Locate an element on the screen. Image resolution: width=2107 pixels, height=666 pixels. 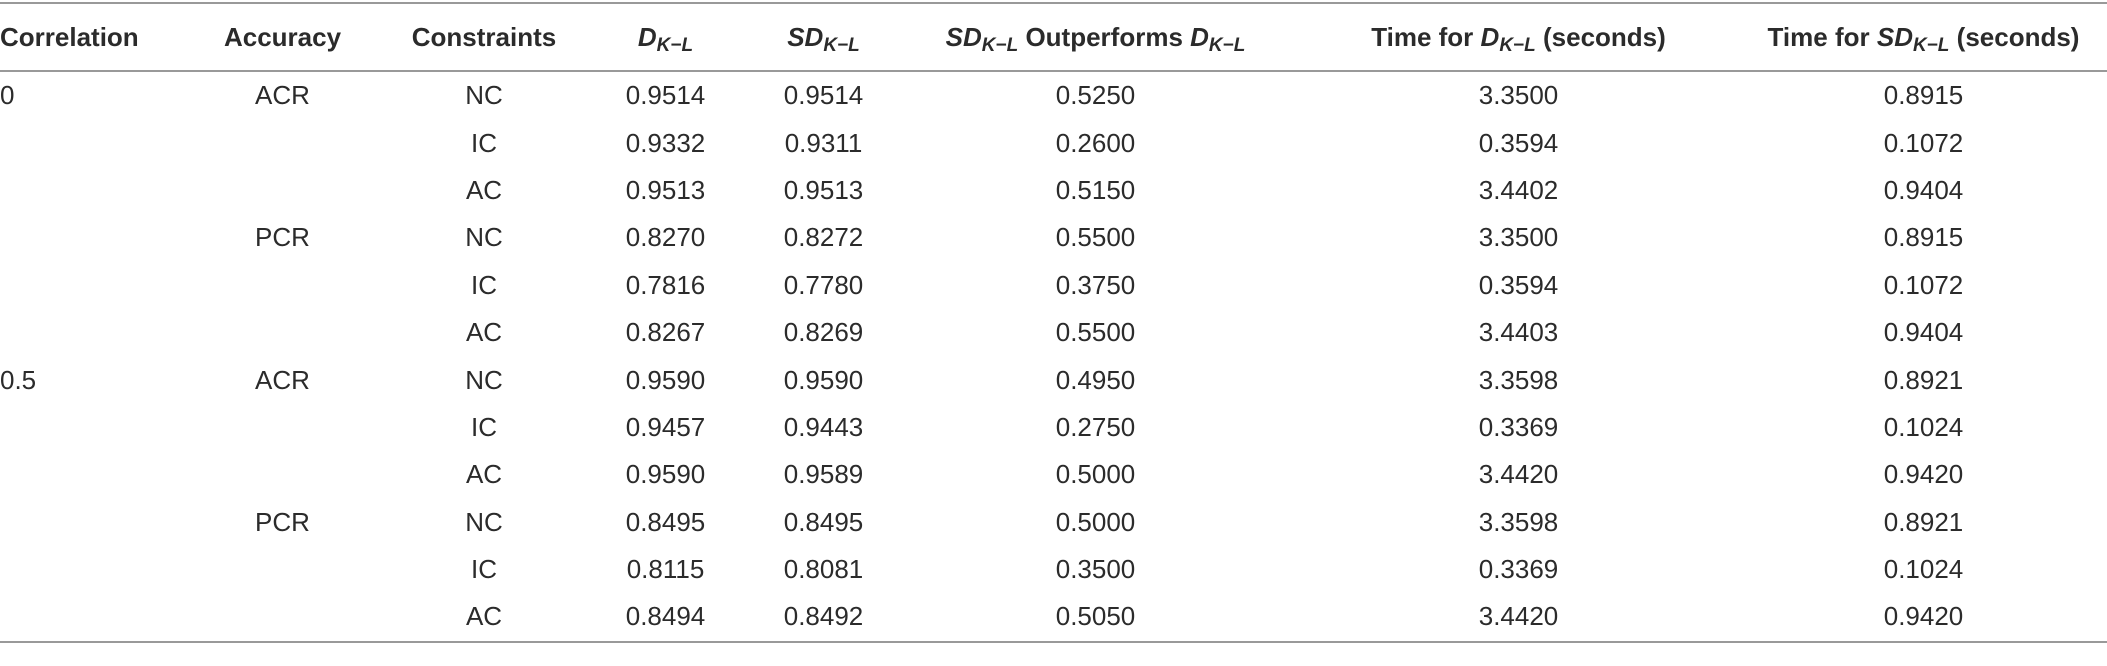
cell-text: 0.2750 is located at coordinates (1095, 426).